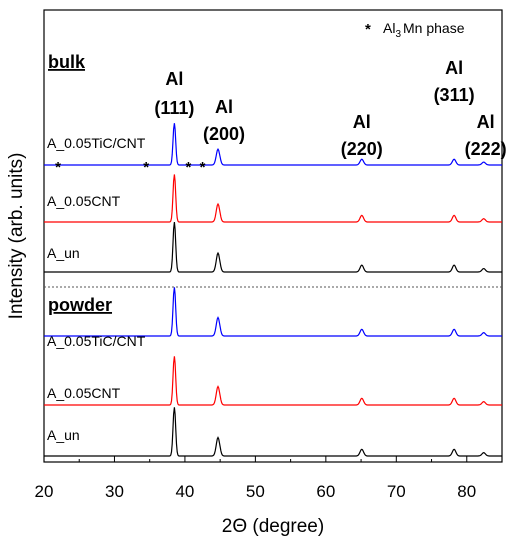 This screenshot has width=511, height=550. What do you see at coordinates (114, 491) in the screenshot?
I see `x-tick-label: 30` at bounding box center [114, 491].